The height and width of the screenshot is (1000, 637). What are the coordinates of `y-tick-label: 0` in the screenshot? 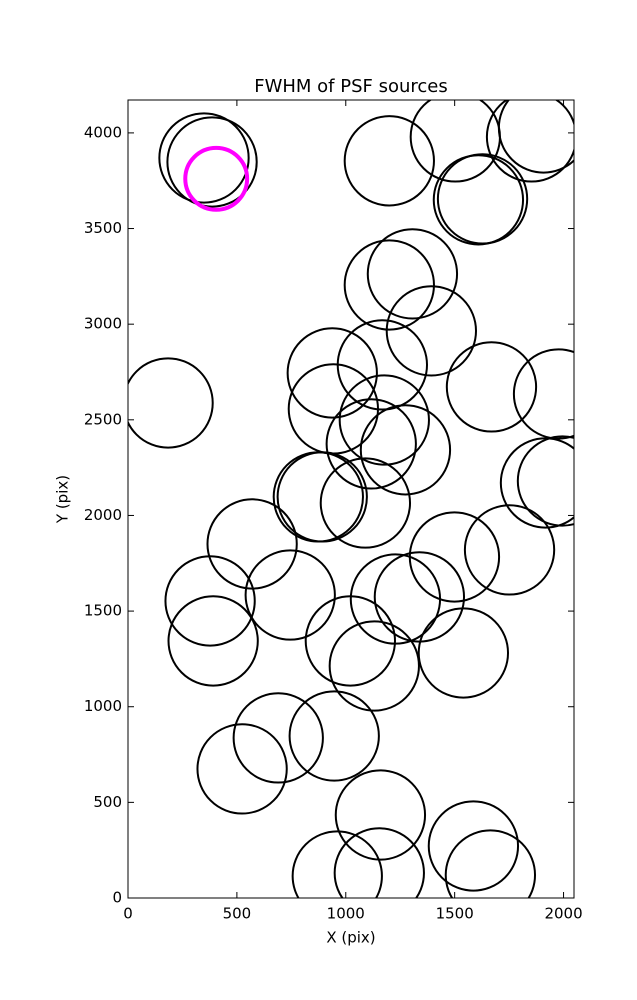 It's located at (117, 898).